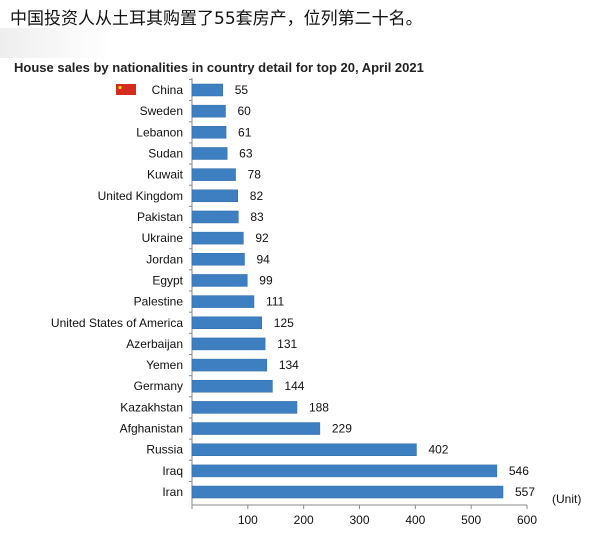  What do you see at coordinates (160, 217) in the screenshot?
I see `category-label: Pakistan` at bounding box center [160, 217].